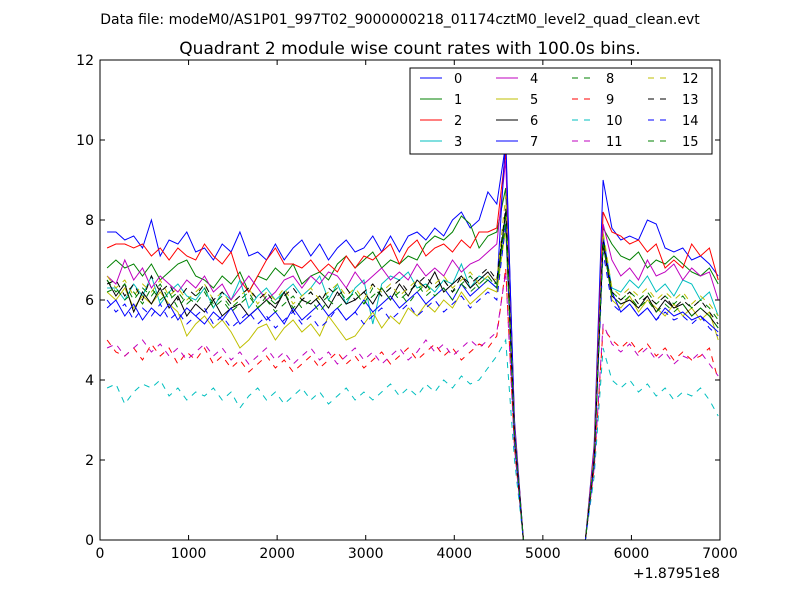 This screenshot has width=800, height=600. I want to click on legend-label-0: 0, so click(458, 79).